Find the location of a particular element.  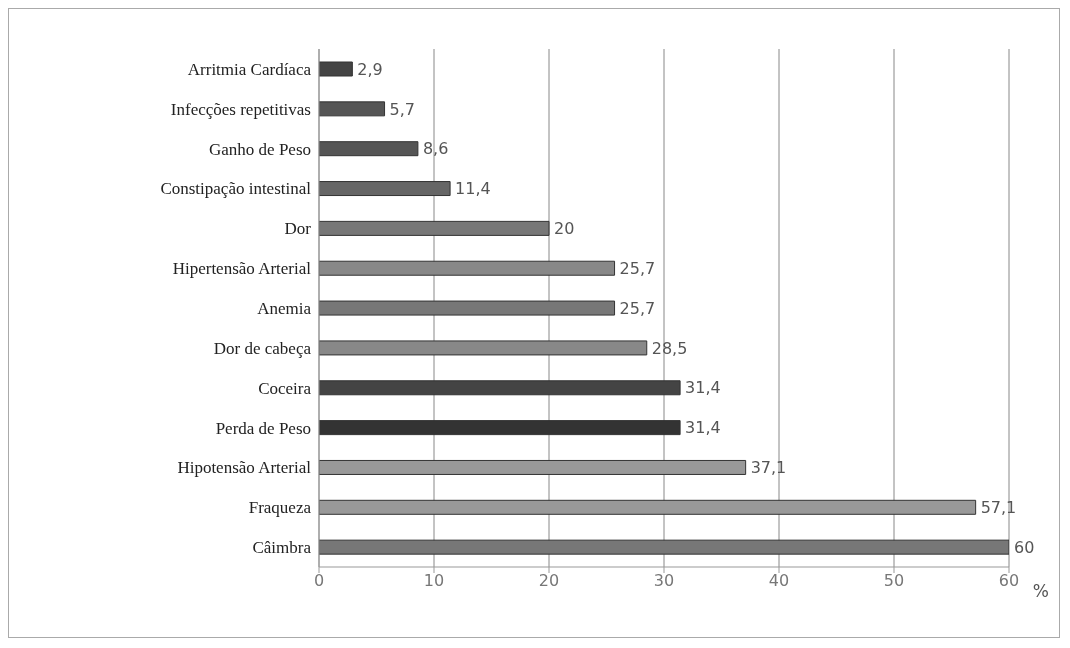

y-tick-label: Dor de cabeça is located at coordinates (262, 348).